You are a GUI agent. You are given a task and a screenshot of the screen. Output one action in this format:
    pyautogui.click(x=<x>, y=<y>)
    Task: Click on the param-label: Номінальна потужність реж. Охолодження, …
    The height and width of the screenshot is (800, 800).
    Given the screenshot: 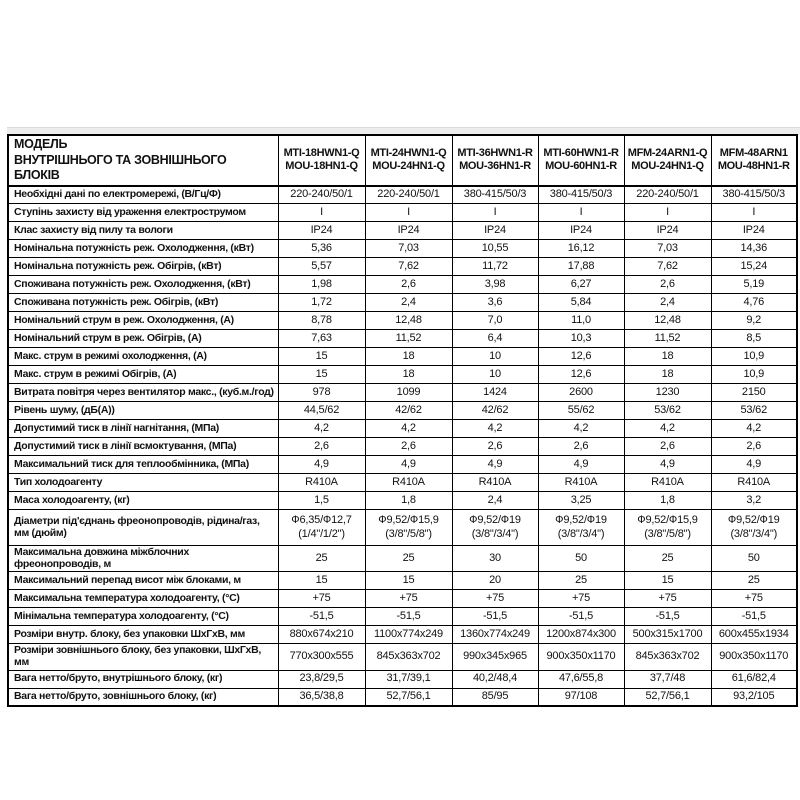 What is the action you would take?
    pyautogui.click(x=143, y=249)
    